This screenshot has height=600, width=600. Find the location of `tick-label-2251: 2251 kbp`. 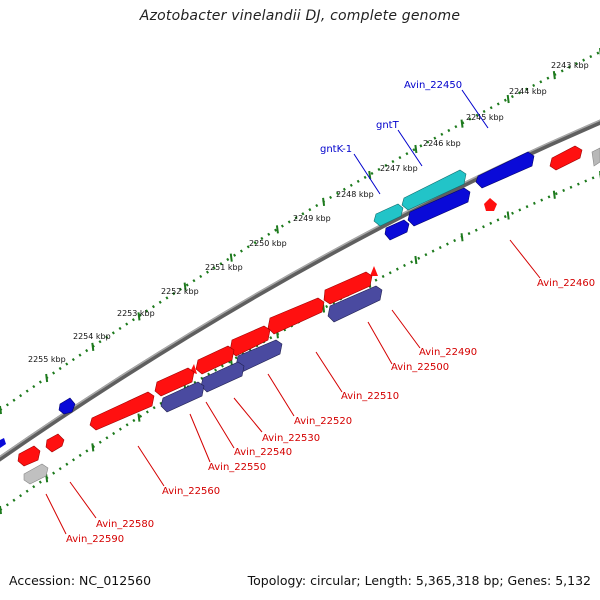

tick-label-2251: 2251 kbp is located at coordinates (224, 267).